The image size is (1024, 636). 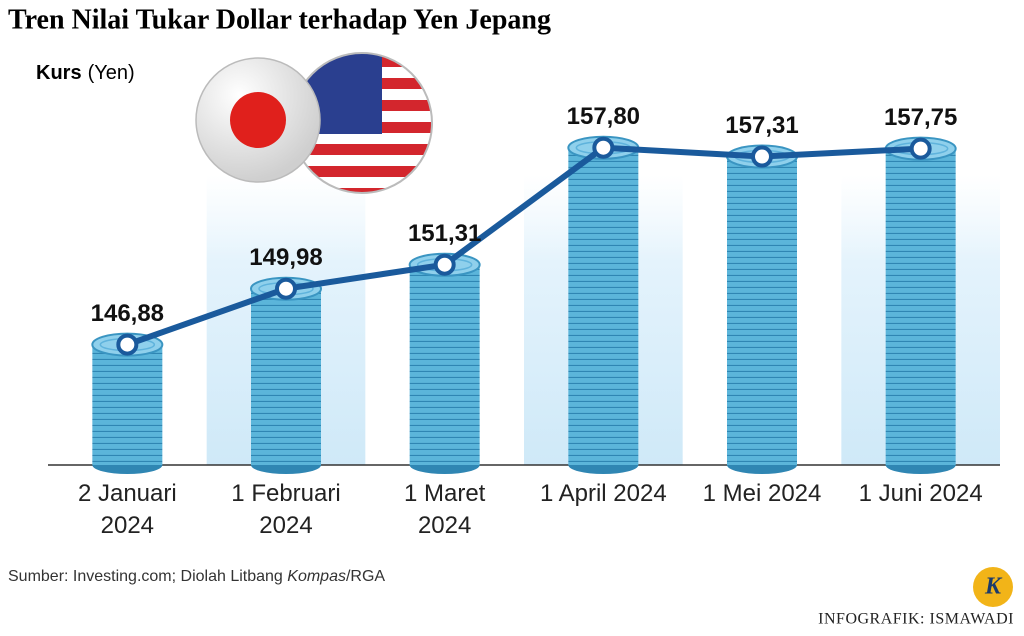 What do you see at coordinates (127, 509) in the screenshot?
I see `x-tick-label: 2 Januari 2024` at bounding box center [127, 509].